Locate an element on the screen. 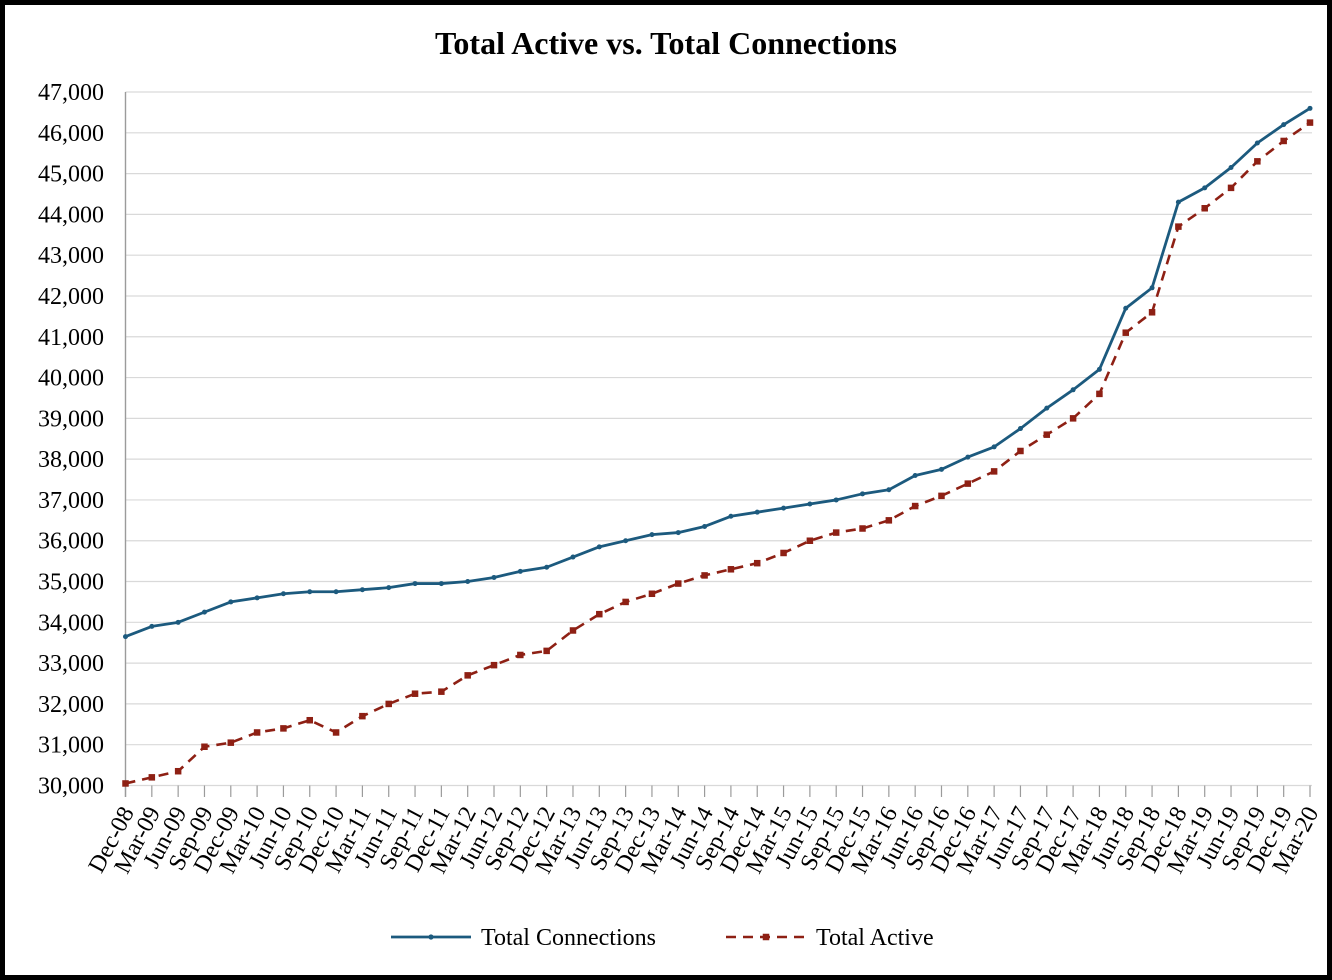  y-axis-label: 45,000 is located at coordinates (71, 175).